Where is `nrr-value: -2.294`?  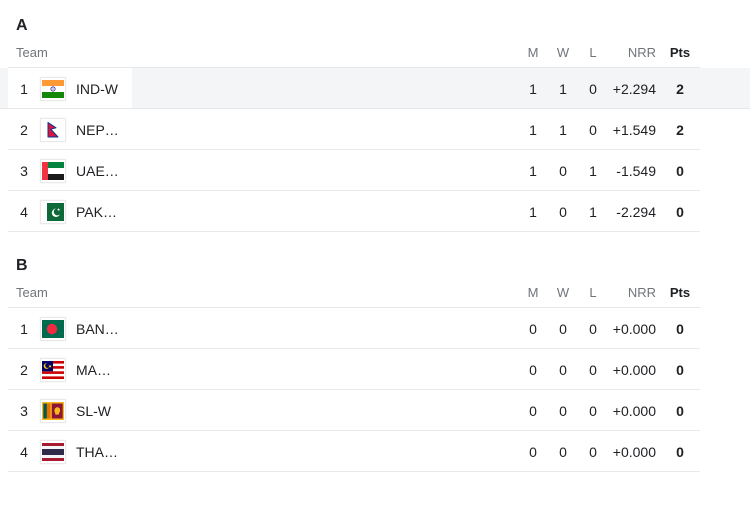 nrr-value: -2.294 is located at coordinates (636, 211).